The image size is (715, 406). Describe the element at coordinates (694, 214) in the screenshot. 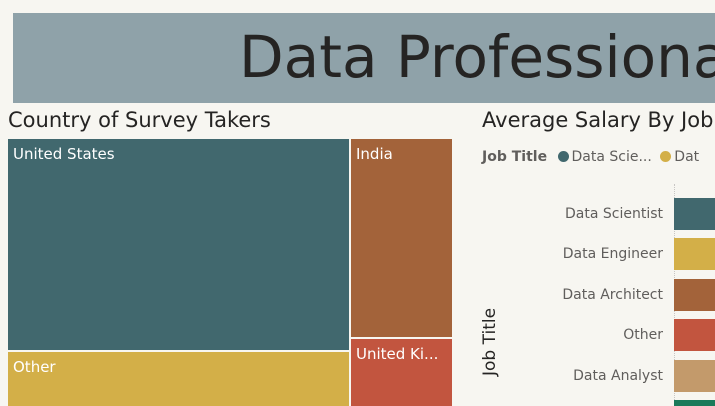

I see `bar-data-scientist` at that location.